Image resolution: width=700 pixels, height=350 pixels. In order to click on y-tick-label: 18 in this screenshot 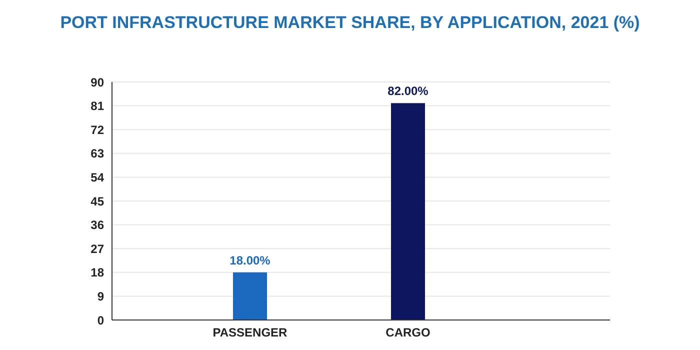, I will do `click(97, 273)`.